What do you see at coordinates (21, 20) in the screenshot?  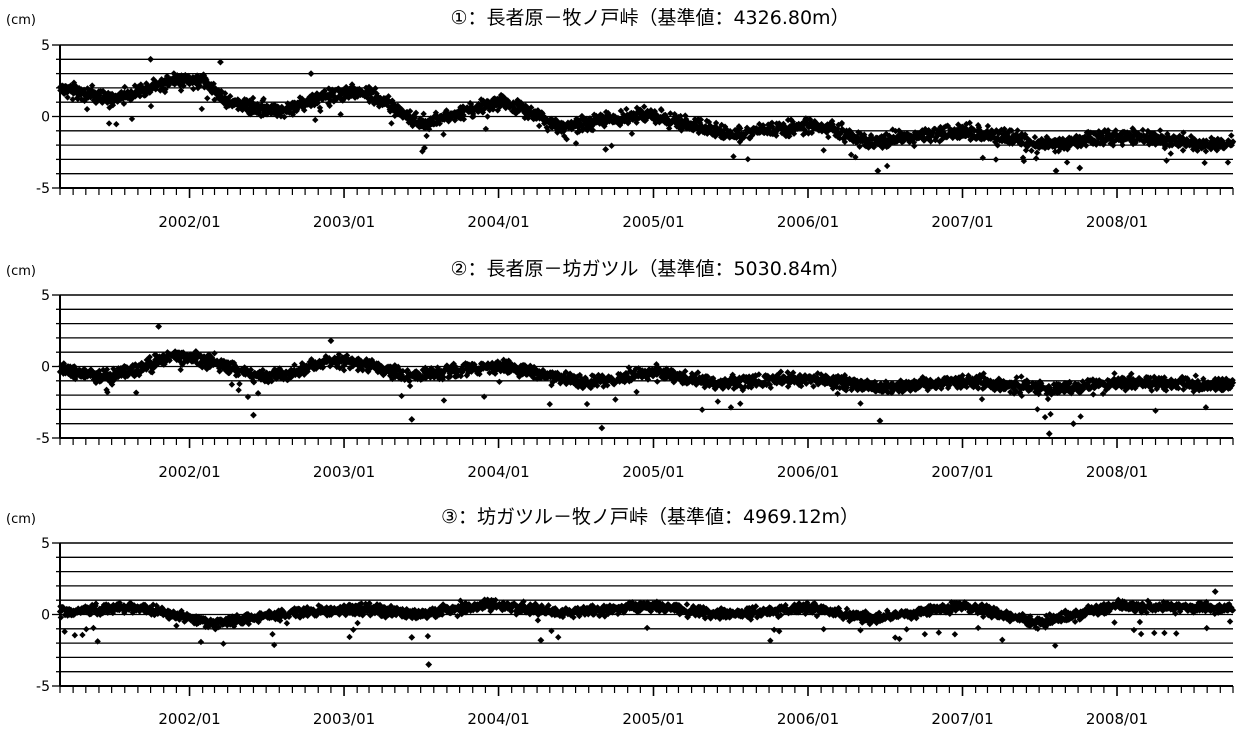 I see `y-unit-label: (cm)` at bounding box center [21, 20].